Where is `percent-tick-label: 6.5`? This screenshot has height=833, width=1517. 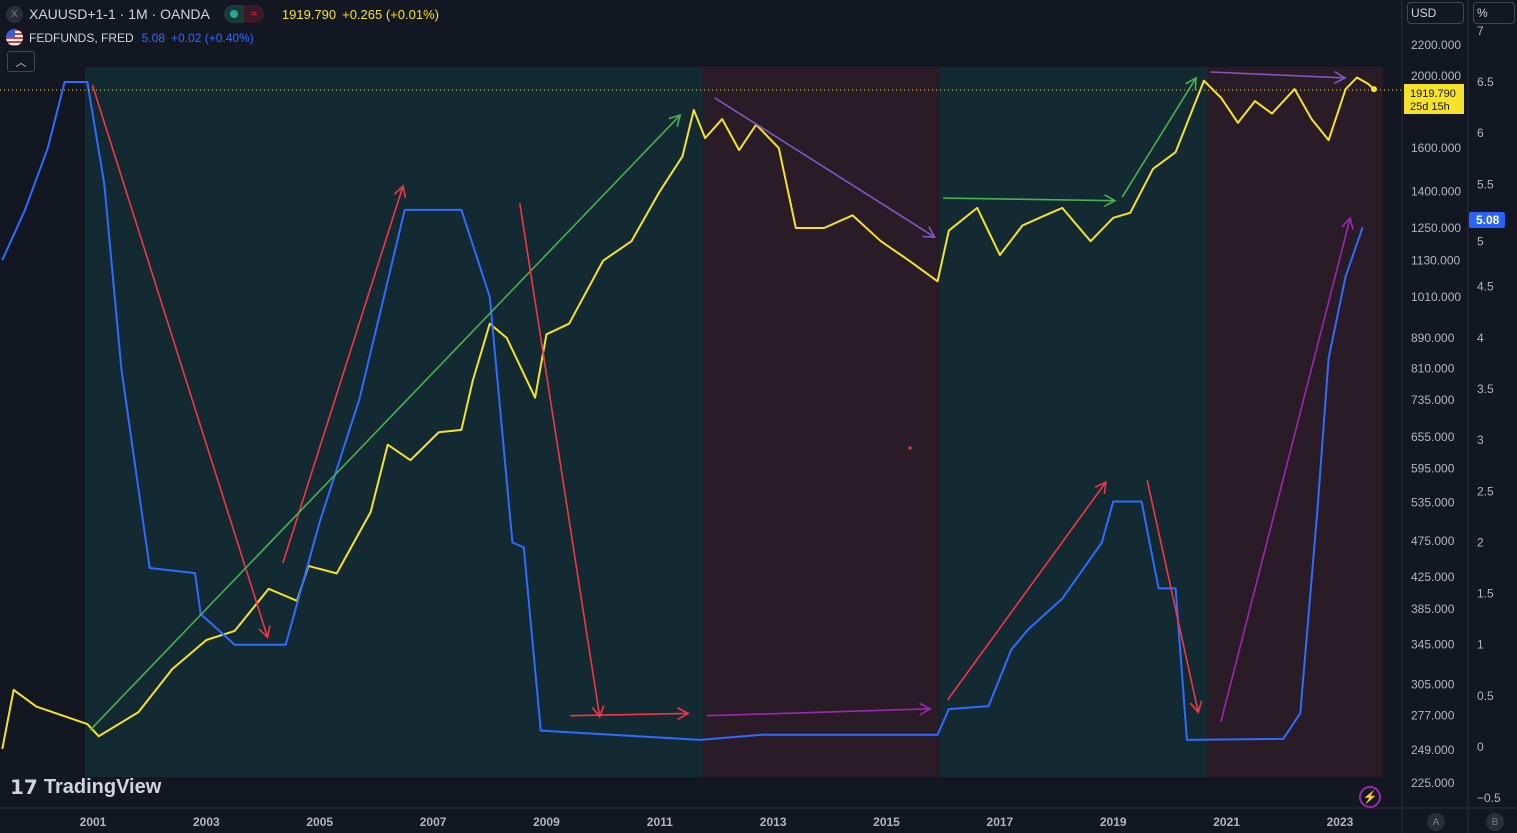
percent-tick-label: 6.5 is located at coordinates (1485, 82).